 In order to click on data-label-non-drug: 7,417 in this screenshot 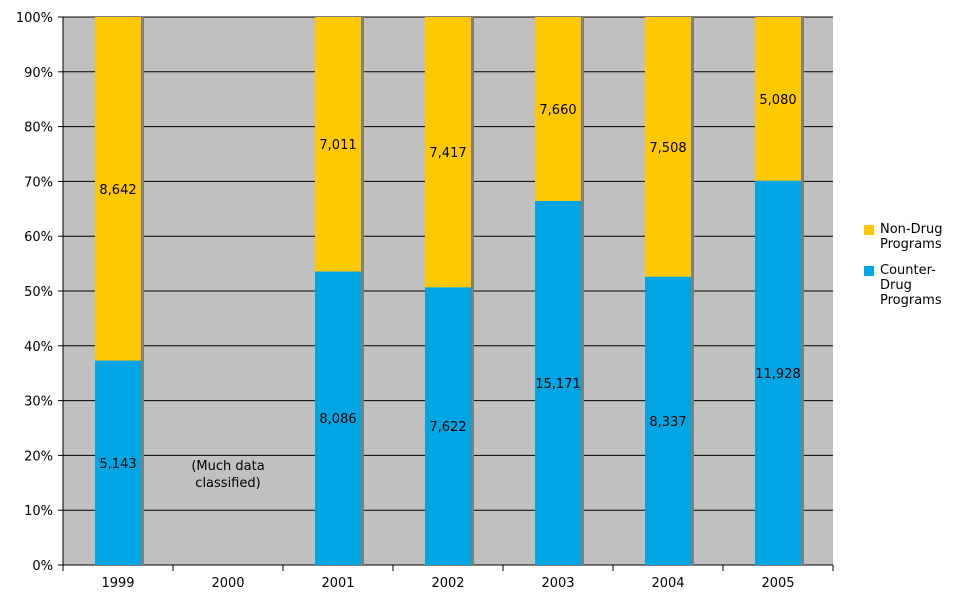, I will do `click(447, 153)`.